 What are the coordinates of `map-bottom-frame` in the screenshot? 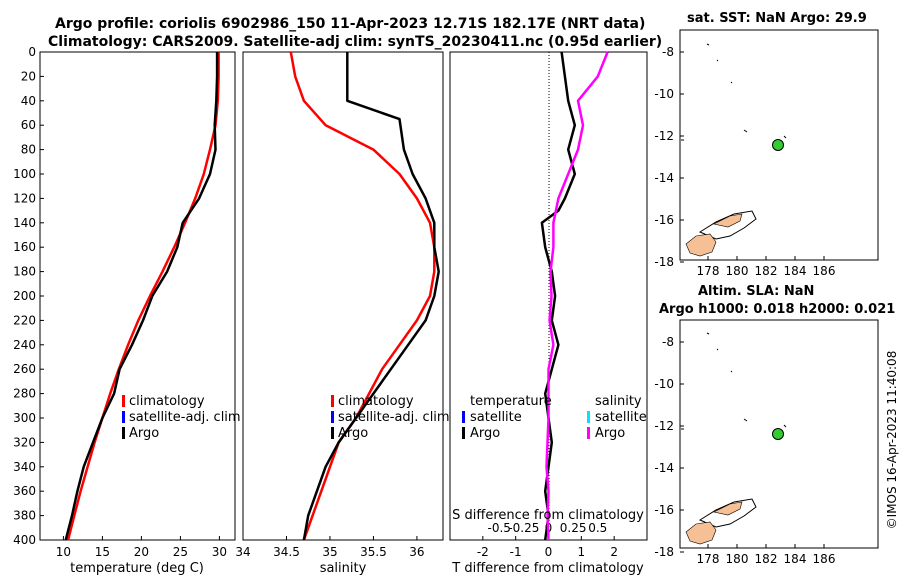 It's located at (779, 434).